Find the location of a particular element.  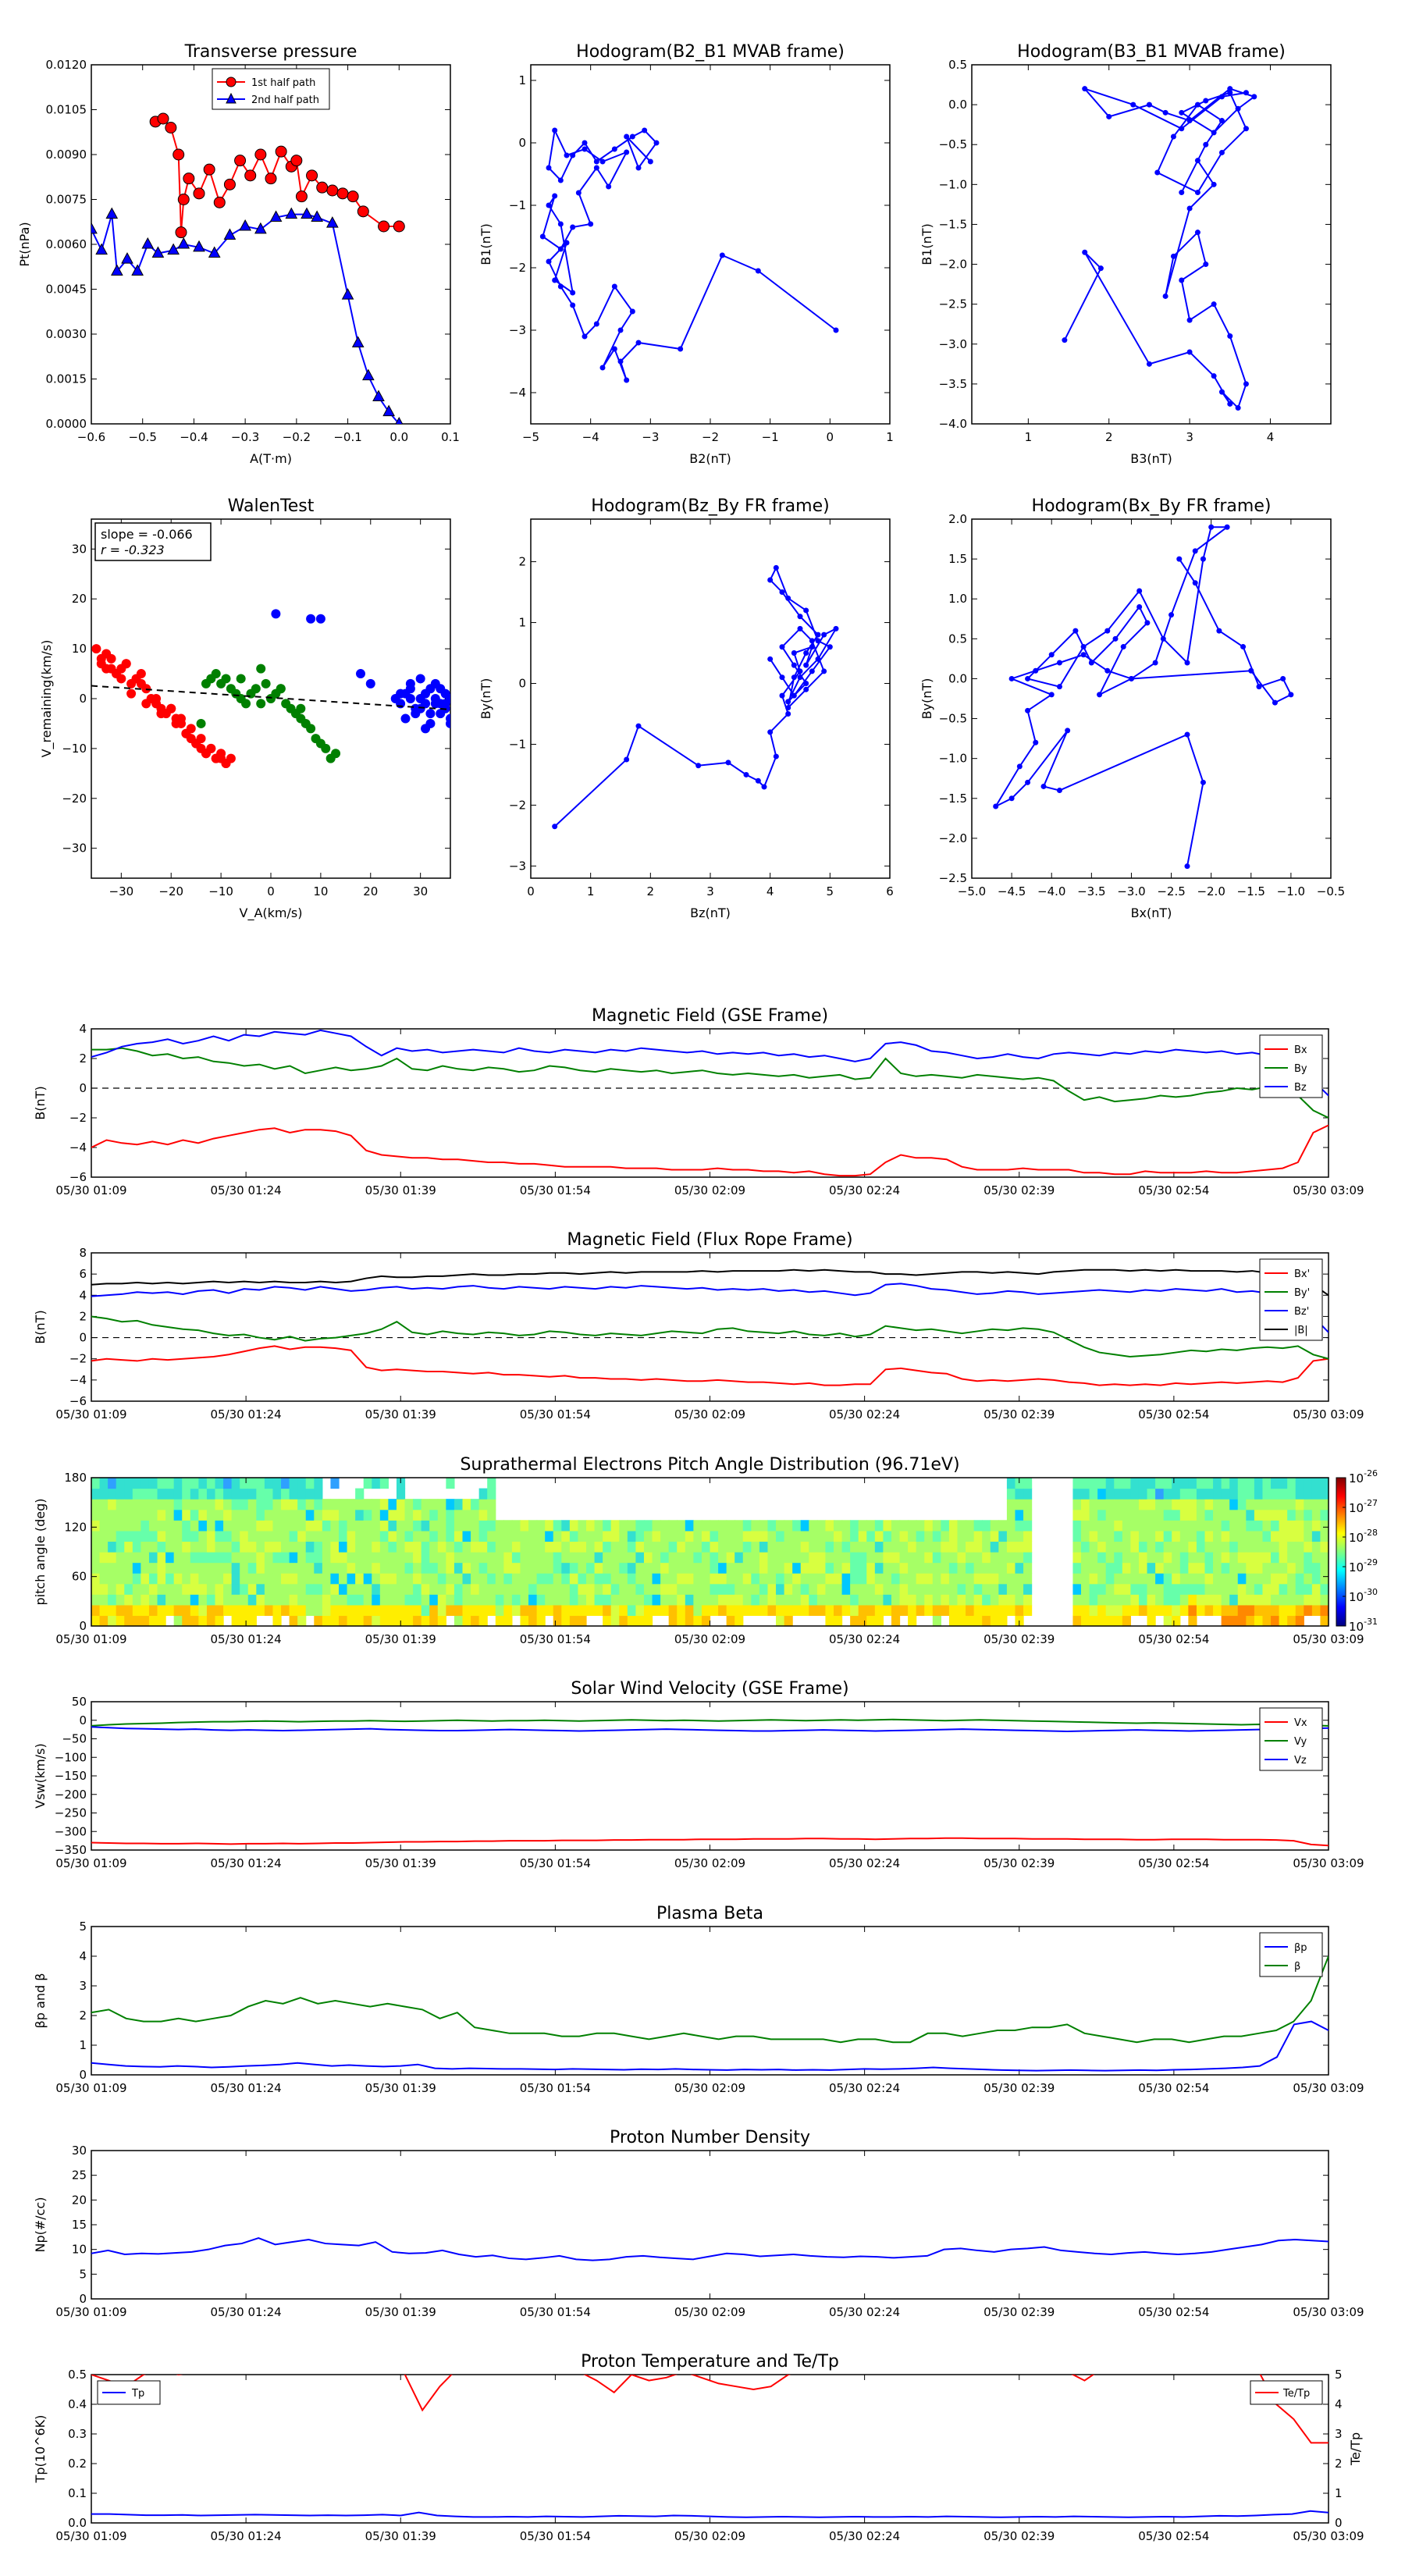

walen_test-ytick-label: 20 is located at coordinates (80, 599).